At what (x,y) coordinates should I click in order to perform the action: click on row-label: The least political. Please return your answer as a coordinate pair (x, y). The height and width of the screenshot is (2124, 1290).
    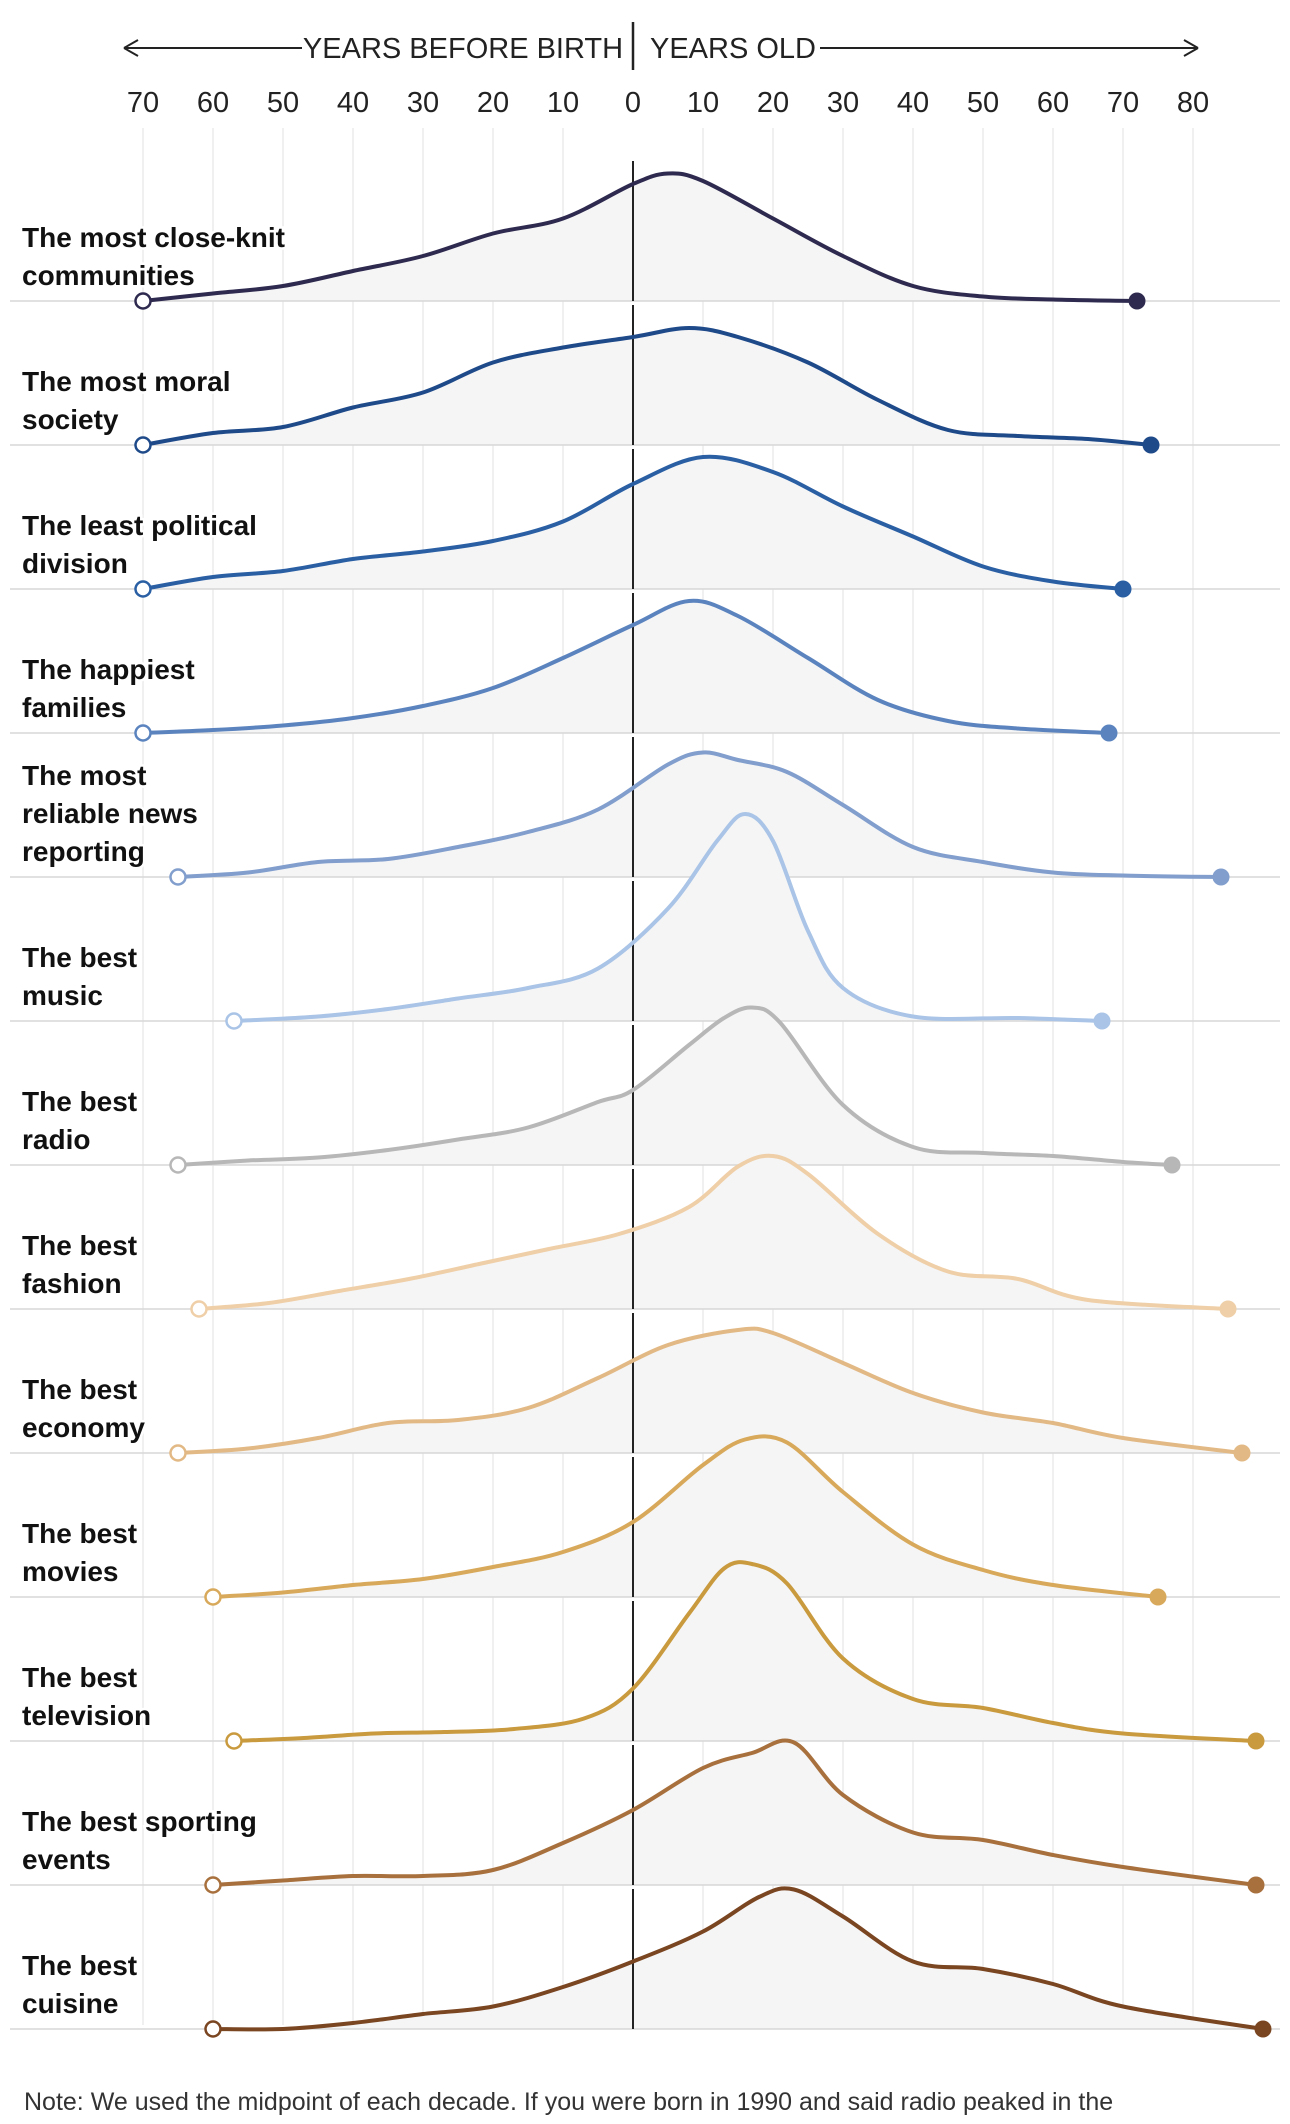
    Looking at the image, I should click on (139, 525).